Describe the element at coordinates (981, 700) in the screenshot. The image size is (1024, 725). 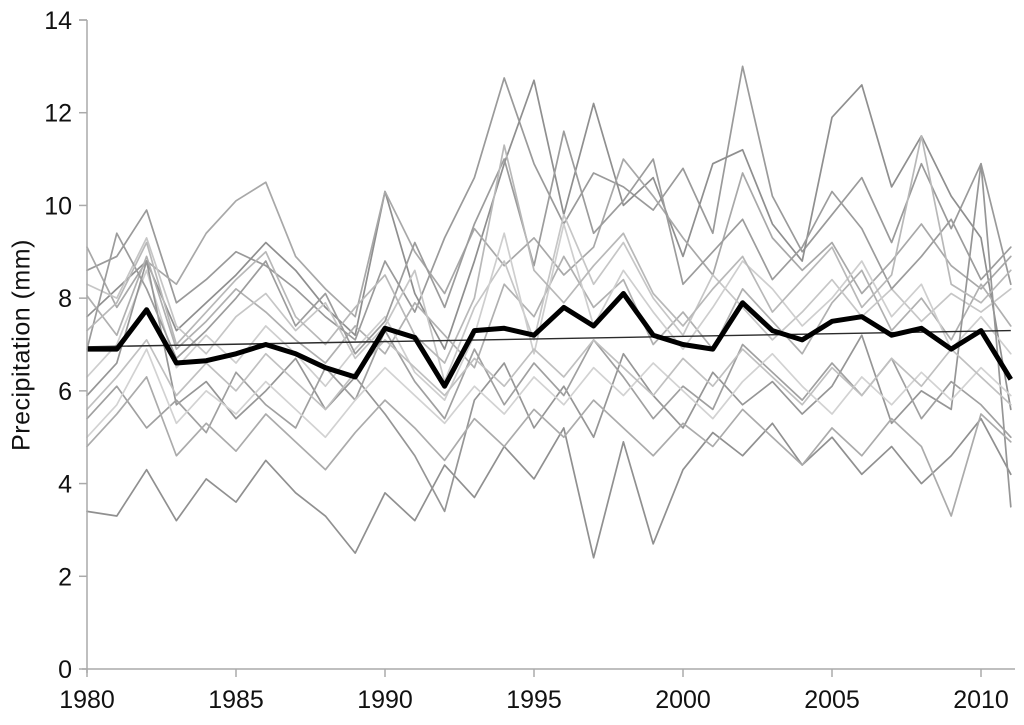
I see `x-tick-label: 2010` at that location.